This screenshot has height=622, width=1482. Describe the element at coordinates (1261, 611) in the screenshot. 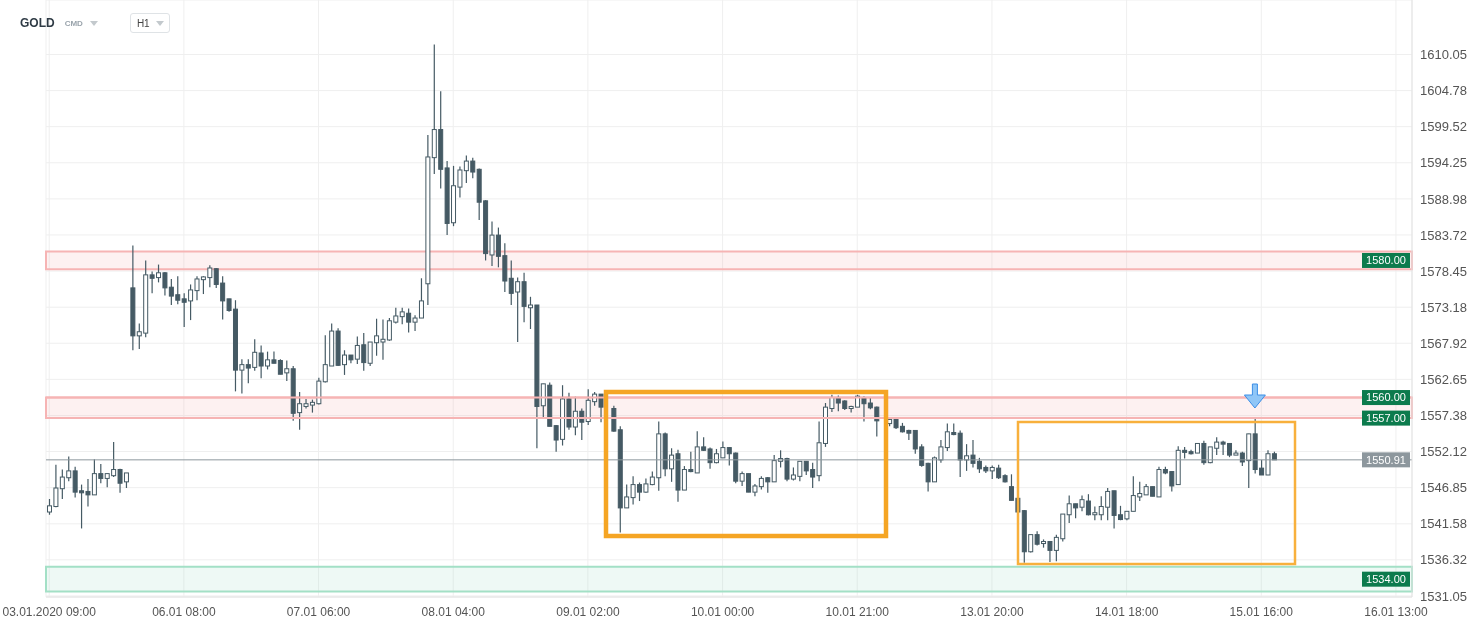

I see `x-tick-label: 15.01 16:00` at that location.